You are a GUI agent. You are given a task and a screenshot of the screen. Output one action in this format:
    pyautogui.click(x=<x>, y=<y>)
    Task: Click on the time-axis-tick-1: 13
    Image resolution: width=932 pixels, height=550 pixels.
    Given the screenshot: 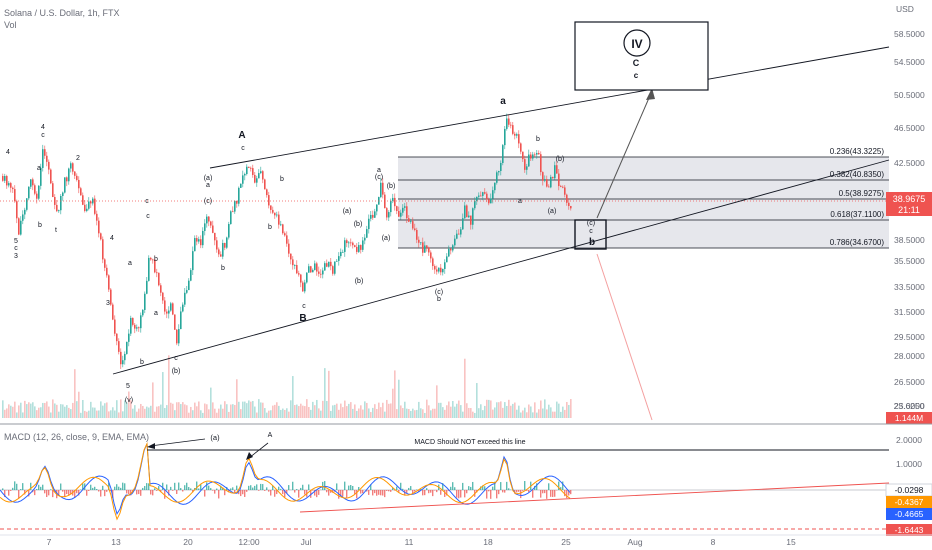 What is the action you would take?
    pyautogui.click(x=116, y=542)
    